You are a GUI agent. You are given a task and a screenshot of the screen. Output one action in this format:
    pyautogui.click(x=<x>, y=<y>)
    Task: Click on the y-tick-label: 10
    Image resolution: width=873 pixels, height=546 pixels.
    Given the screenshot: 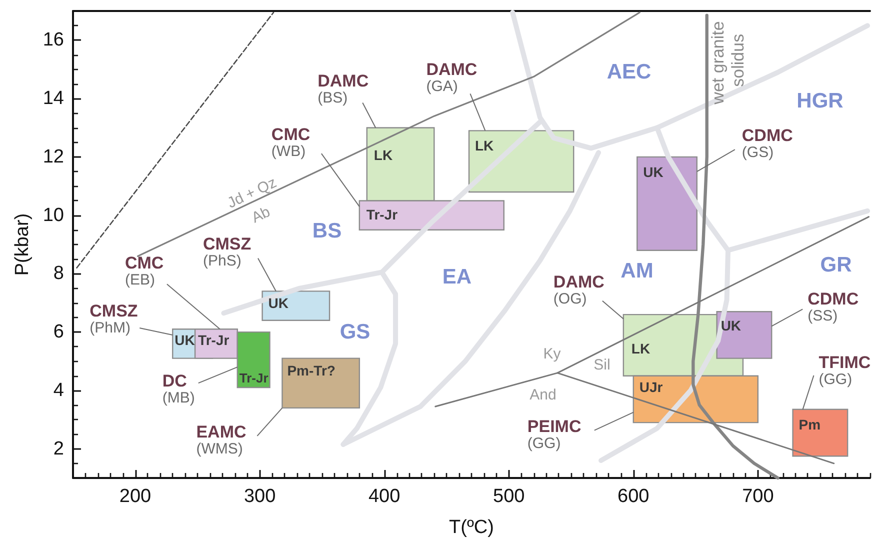 What is the action you would take?
    pyautogui.click(x=53, y=215)
    